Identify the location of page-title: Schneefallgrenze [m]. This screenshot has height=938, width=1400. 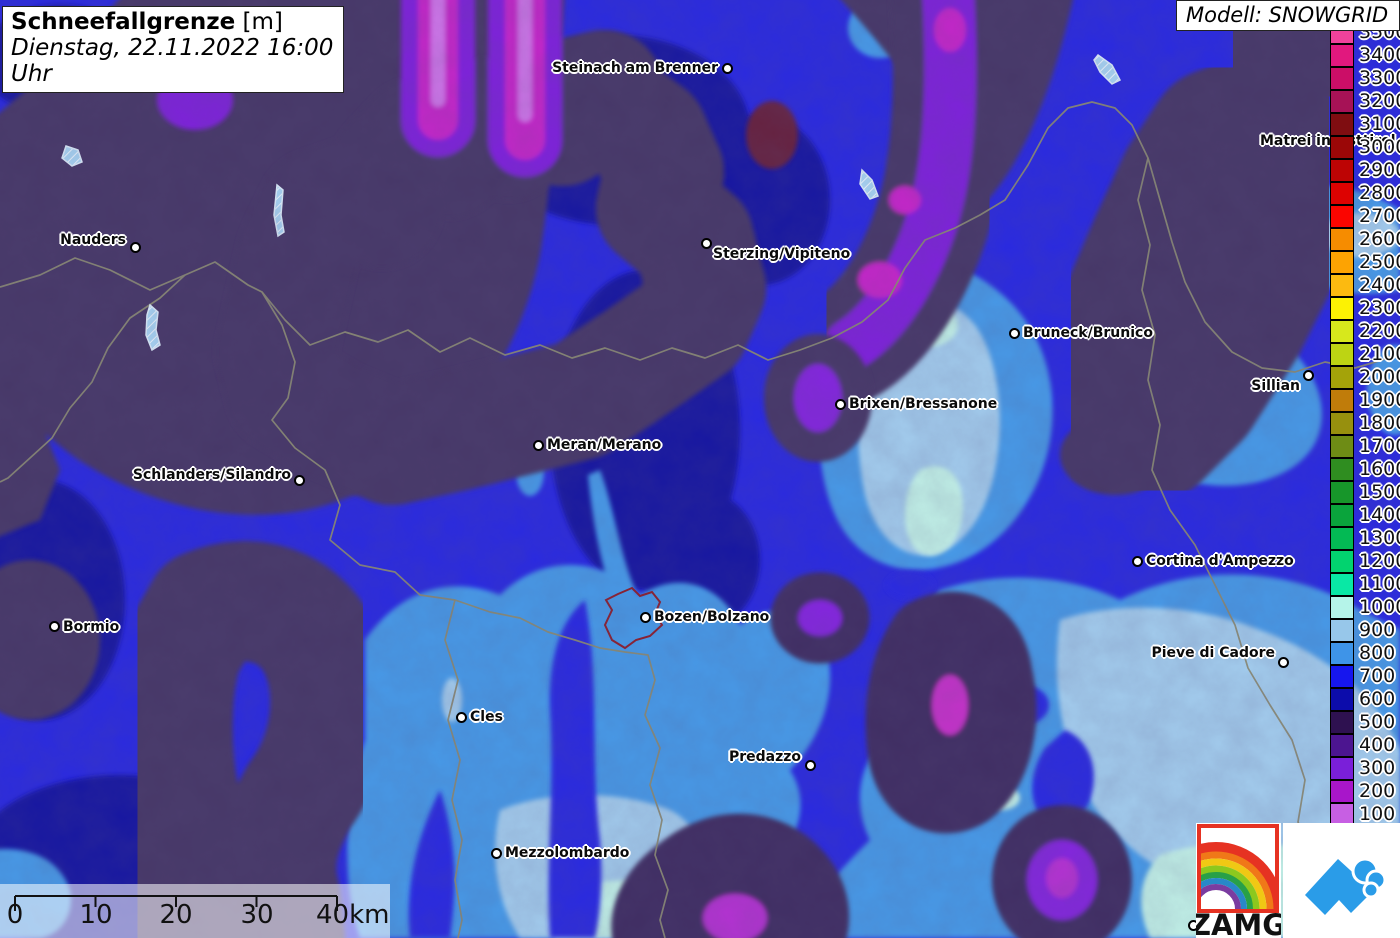
(173, 22).